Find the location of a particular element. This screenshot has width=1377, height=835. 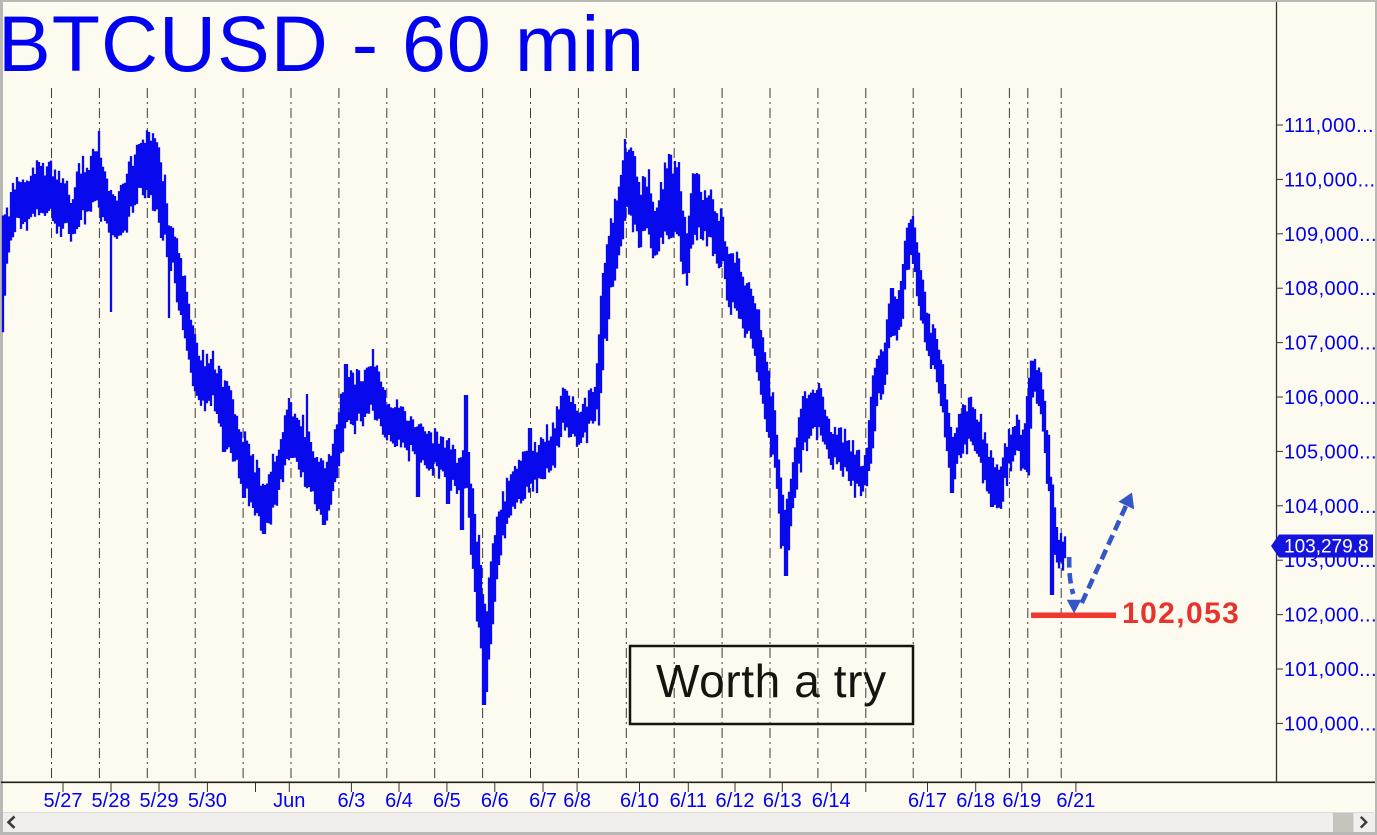

svg-text: 6/19 is located at coordinates (1021, 801).